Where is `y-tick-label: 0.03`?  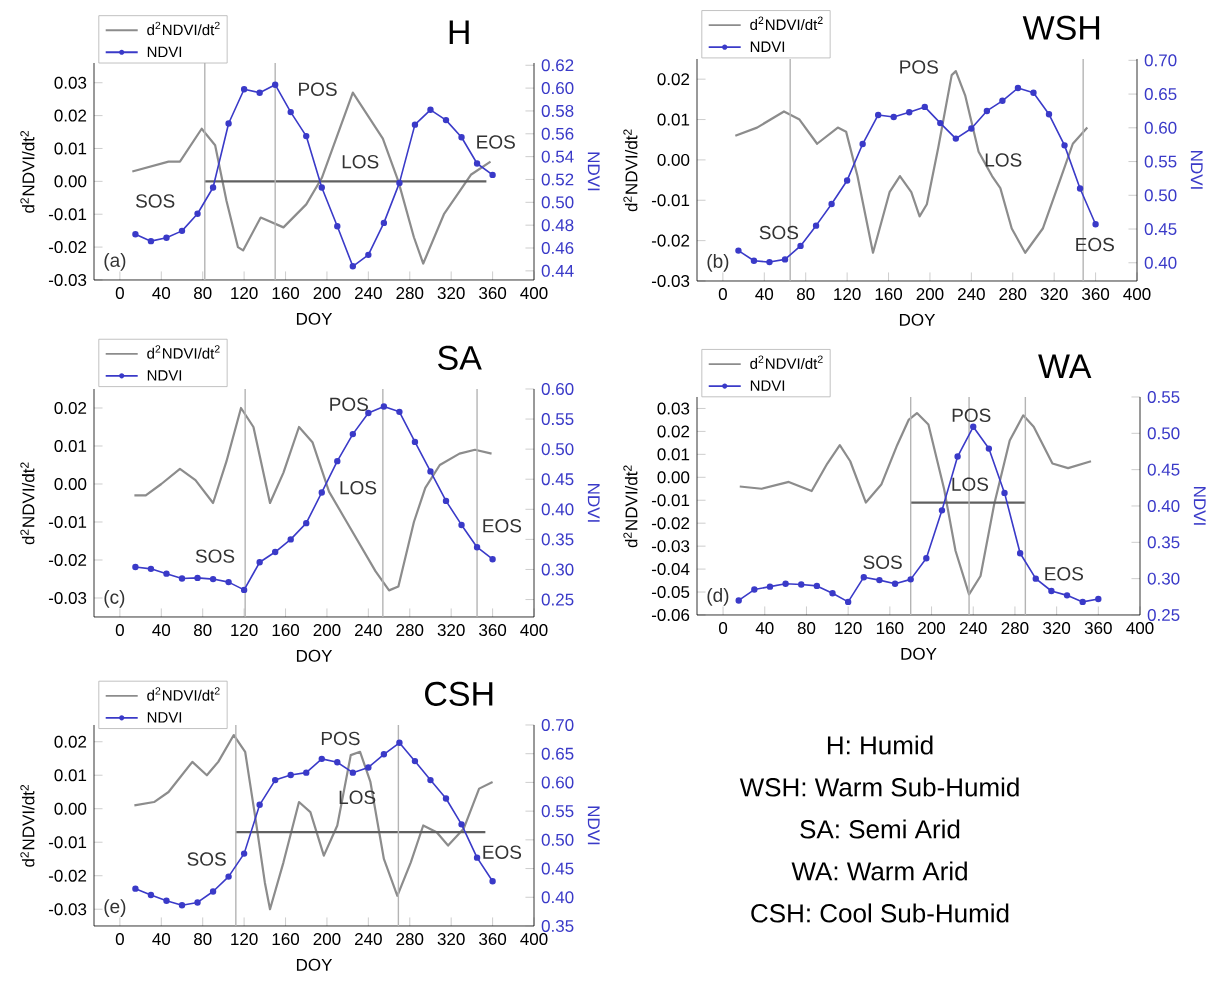 y-tick-label: 0.03 is located at coordinates (673, 408).